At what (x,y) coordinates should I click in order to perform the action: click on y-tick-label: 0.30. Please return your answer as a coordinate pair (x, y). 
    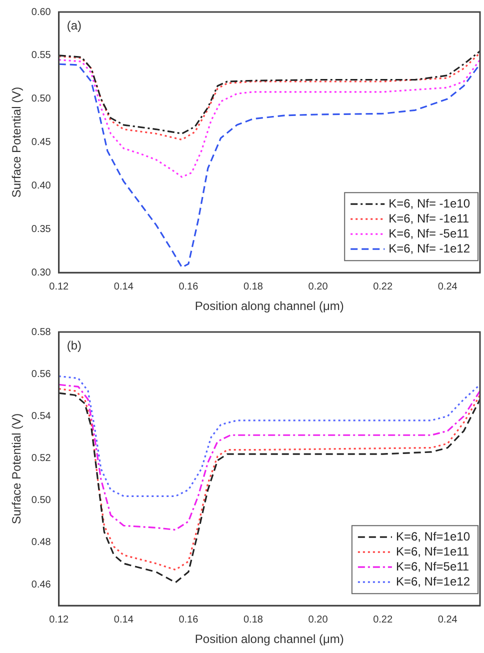
    Looking at the image, I should click on (41, 272).